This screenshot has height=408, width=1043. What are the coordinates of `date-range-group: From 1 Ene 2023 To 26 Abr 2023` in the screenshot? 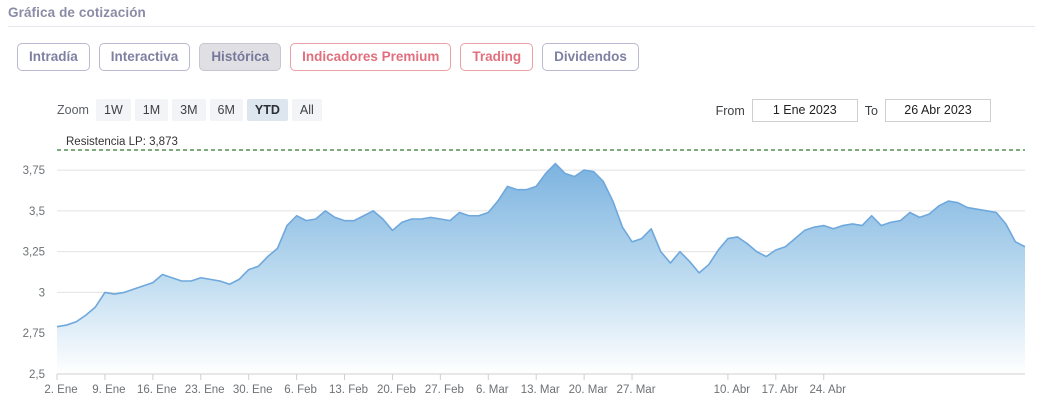 It's located at (853, 110).